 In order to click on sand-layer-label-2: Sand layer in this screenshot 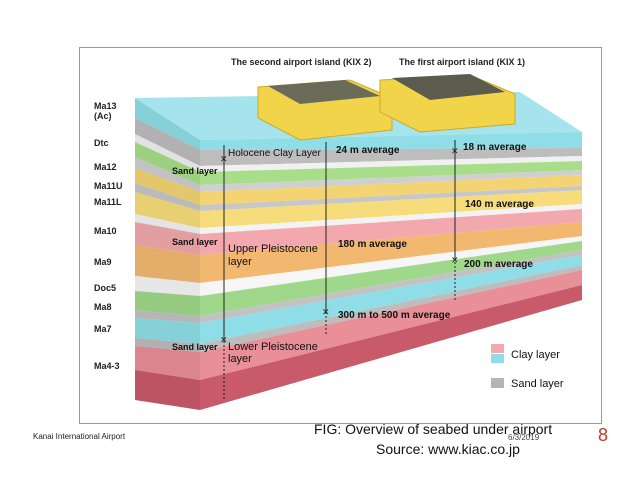, I will do `click(195, 242)`.